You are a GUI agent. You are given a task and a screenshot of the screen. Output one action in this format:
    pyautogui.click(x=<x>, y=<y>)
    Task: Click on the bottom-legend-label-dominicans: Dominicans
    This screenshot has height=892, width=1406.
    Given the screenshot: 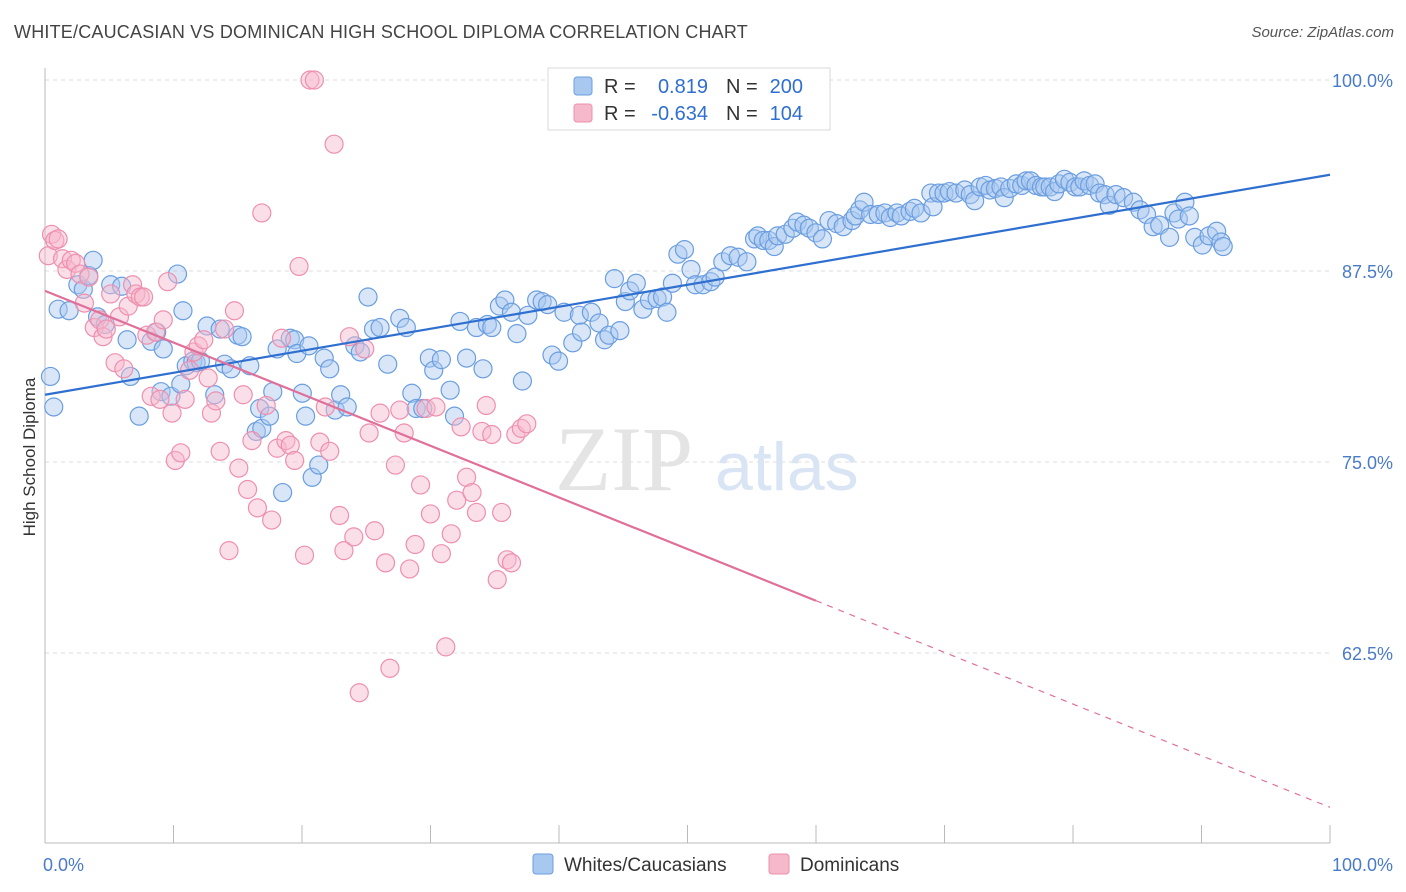 What is the action you would take?
    pyautogui.click(x=849, y=865)
    